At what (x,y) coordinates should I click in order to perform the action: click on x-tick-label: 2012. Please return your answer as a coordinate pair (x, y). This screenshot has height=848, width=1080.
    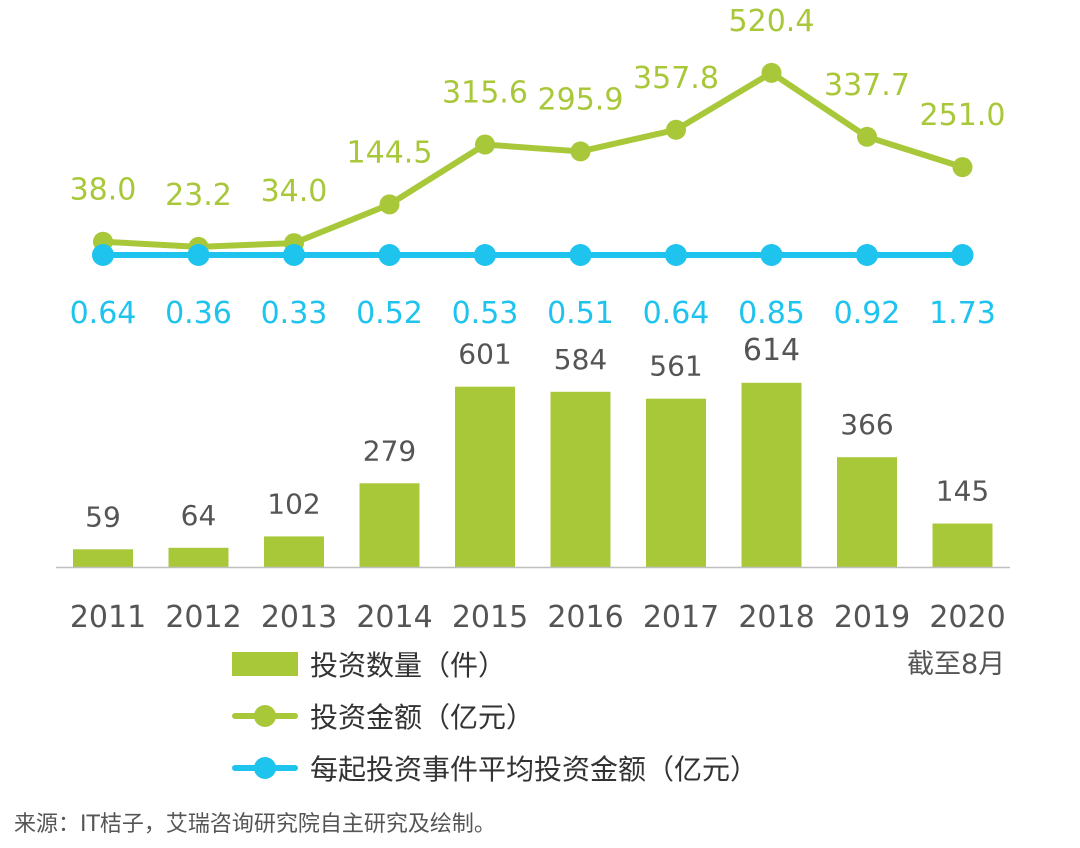
    Looking at the image, I should click on (203, 617).